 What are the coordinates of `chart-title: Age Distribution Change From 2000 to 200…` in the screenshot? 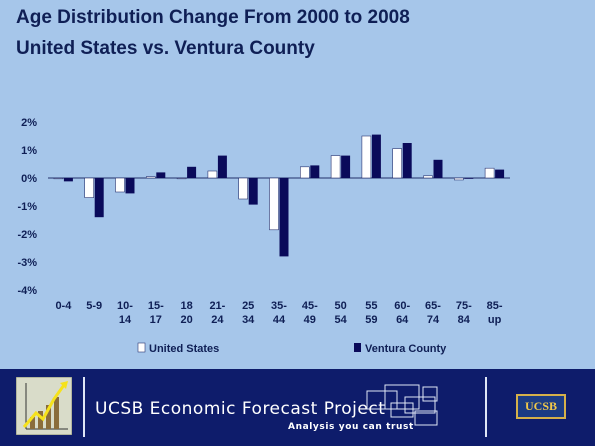 It's located at (213, 17).